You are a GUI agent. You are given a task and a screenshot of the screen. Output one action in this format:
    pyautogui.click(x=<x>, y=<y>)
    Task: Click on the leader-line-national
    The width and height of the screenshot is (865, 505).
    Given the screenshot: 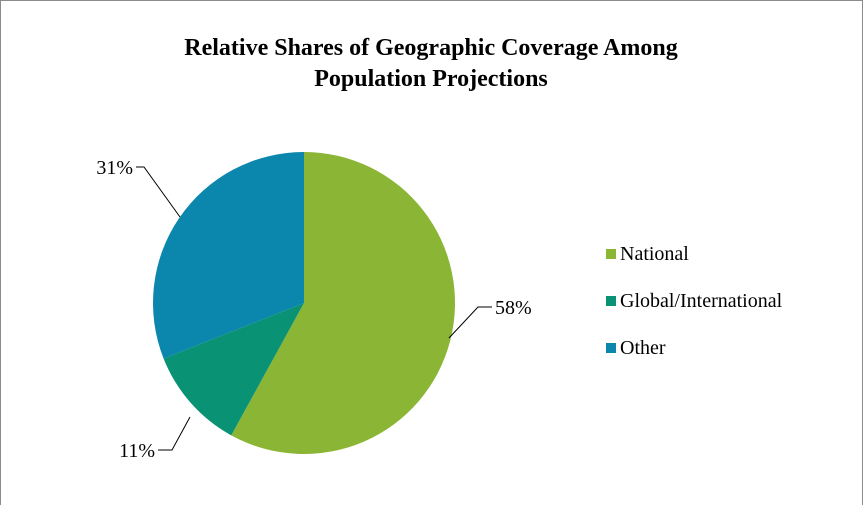 What is the action you would take?
    pyautogui.click(x=470, y=322)
    